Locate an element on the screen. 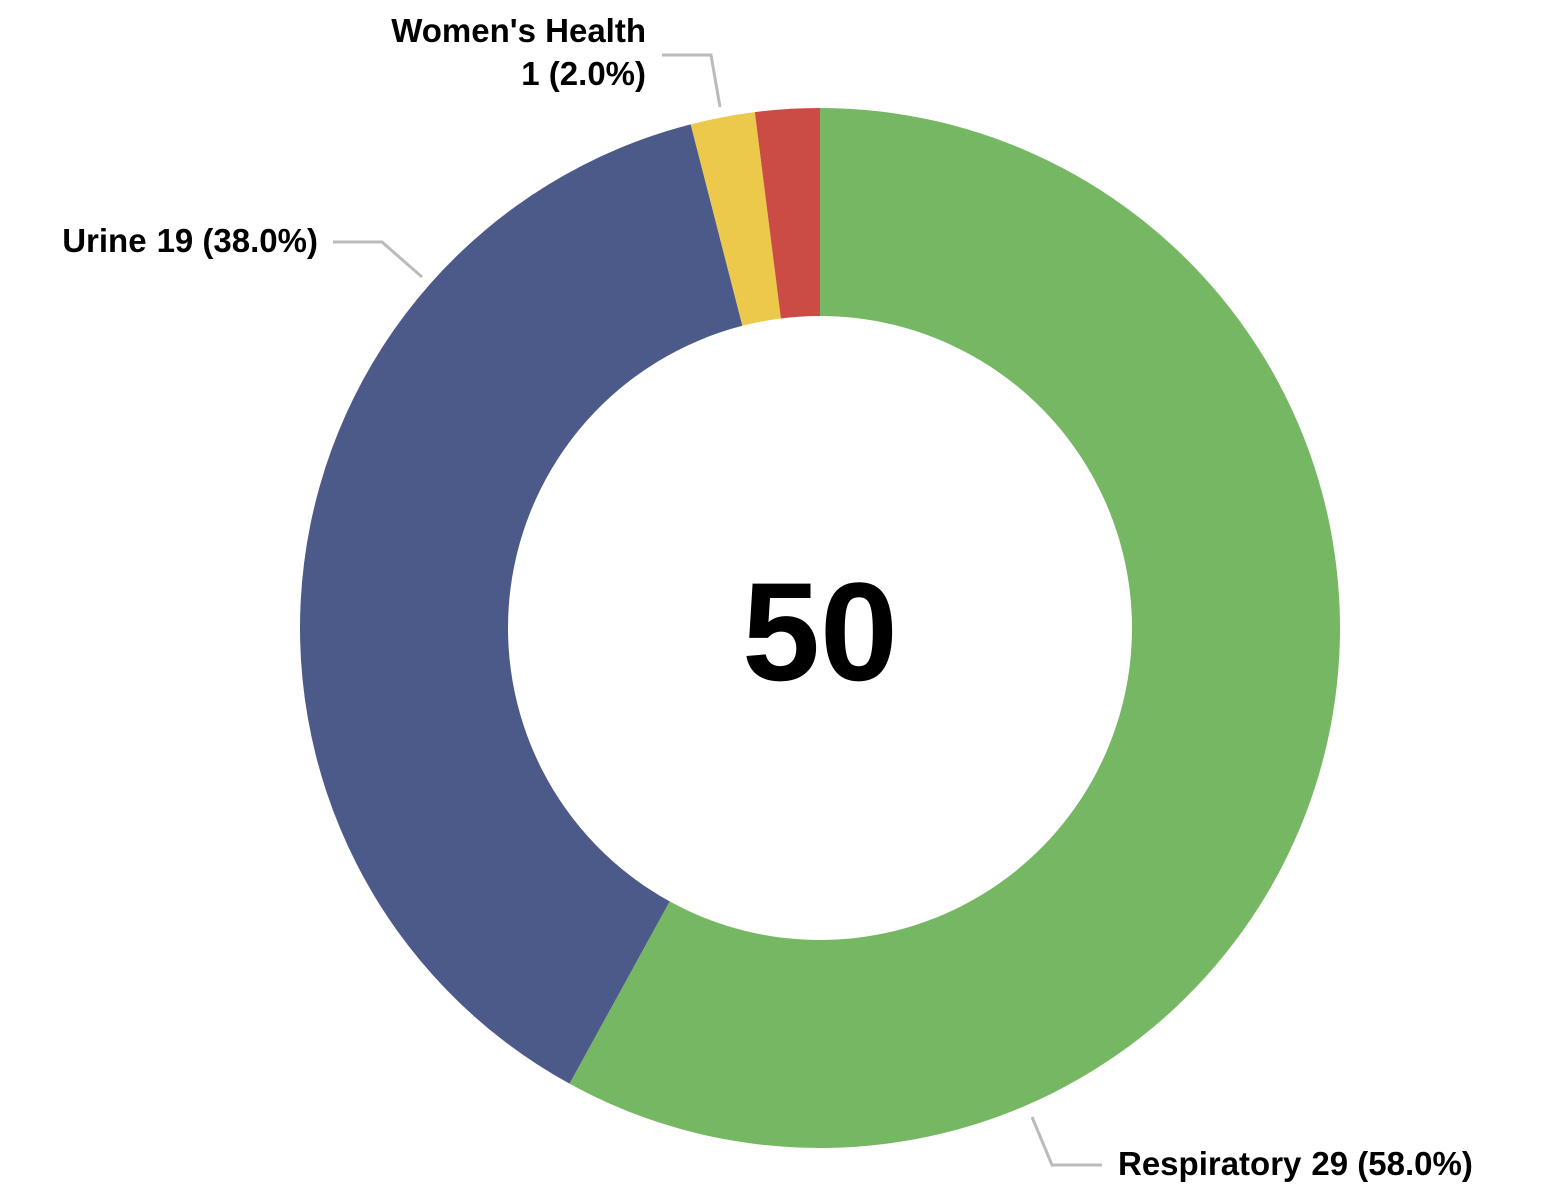  label-category: Respiratory is located at coordinates (1210, 1163).